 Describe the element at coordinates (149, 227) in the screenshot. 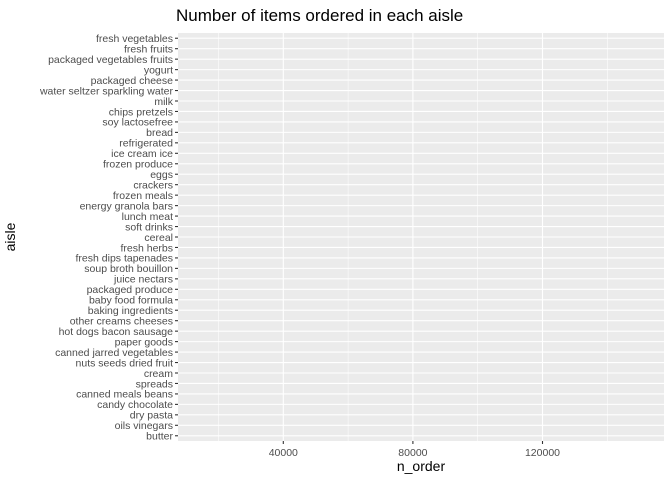

I see `y-tick-label: soft drinks` at that location.